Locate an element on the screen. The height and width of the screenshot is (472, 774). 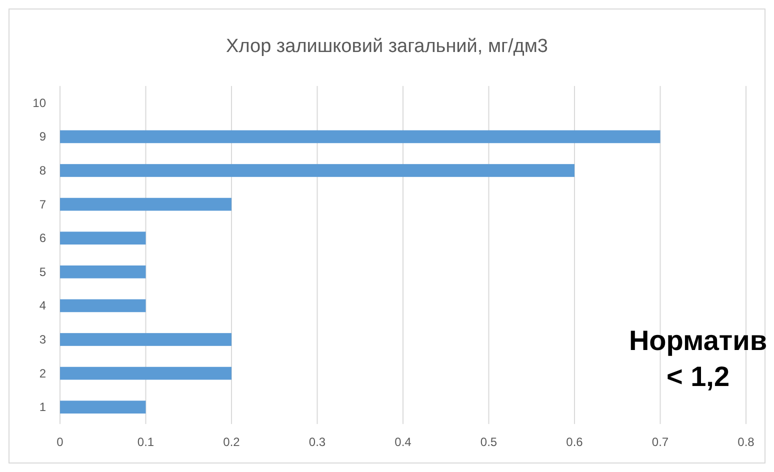
y-tick-label: 1 is located at coordinates (42, 407).